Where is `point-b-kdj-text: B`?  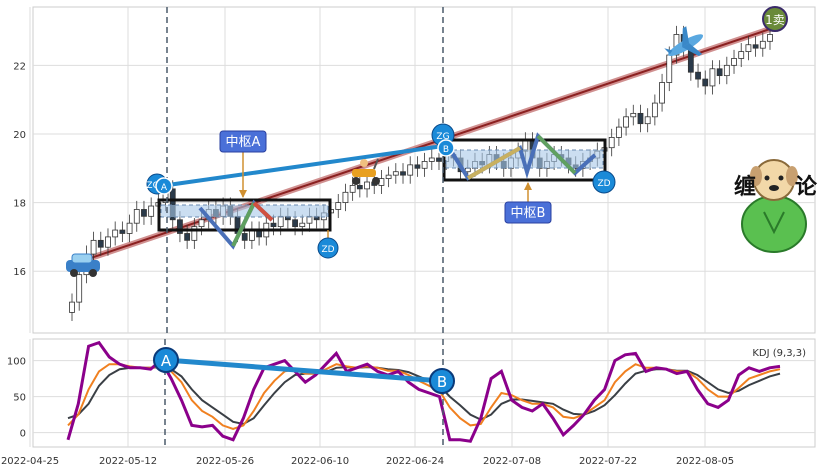
point-b-kdj-text: B is located at coordinates (442, 382).